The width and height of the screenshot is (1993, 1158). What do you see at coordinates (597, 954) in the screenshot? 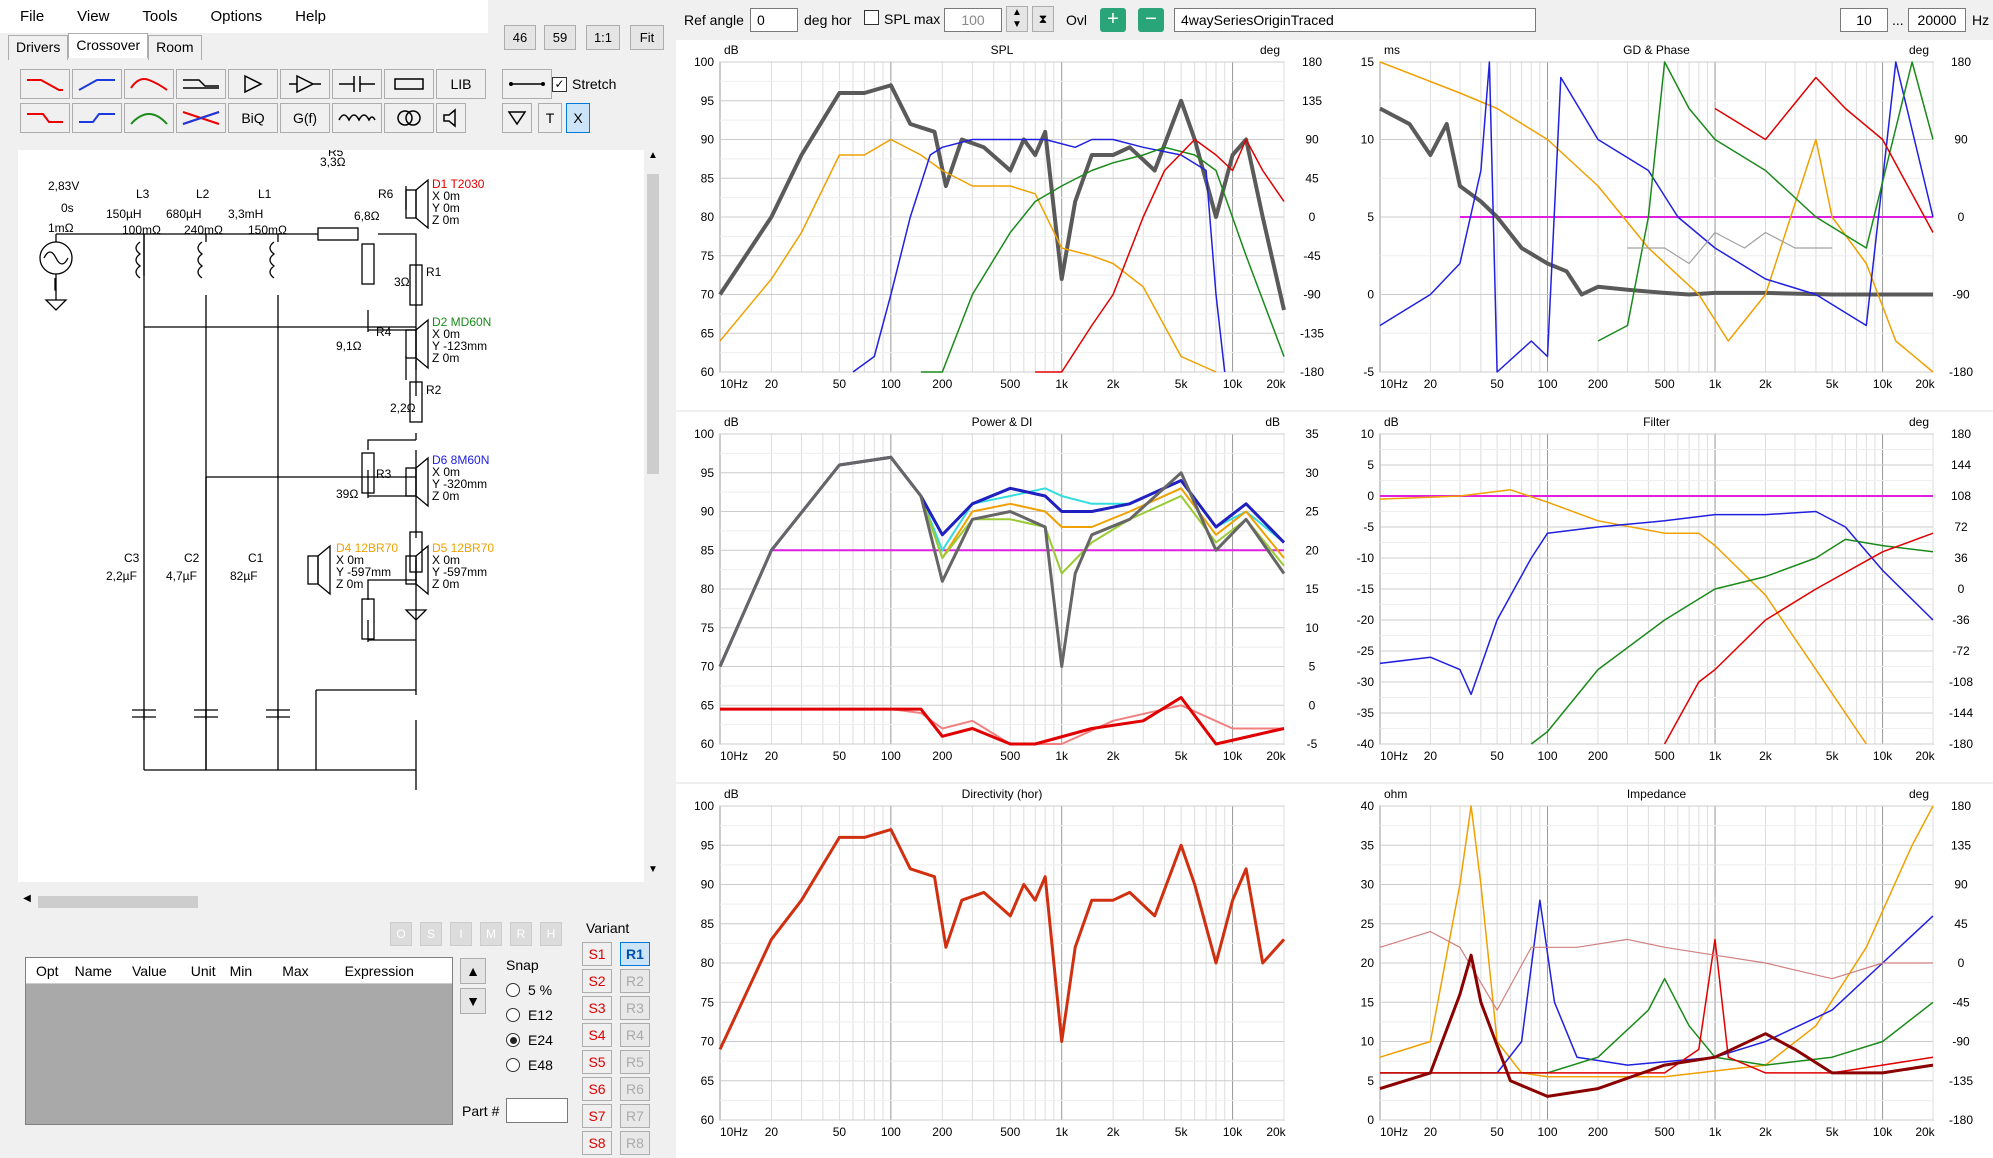
I see `variant-s1-button: S1` at bounding box center [597, 954].